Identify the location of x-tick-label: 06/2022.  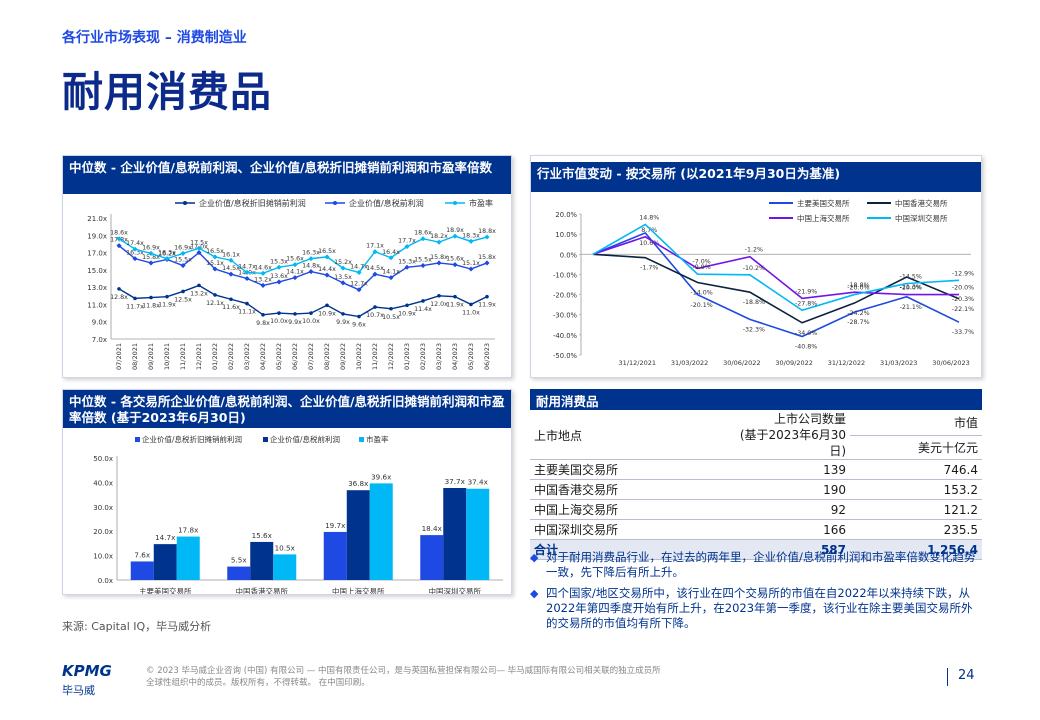
(295, 356).